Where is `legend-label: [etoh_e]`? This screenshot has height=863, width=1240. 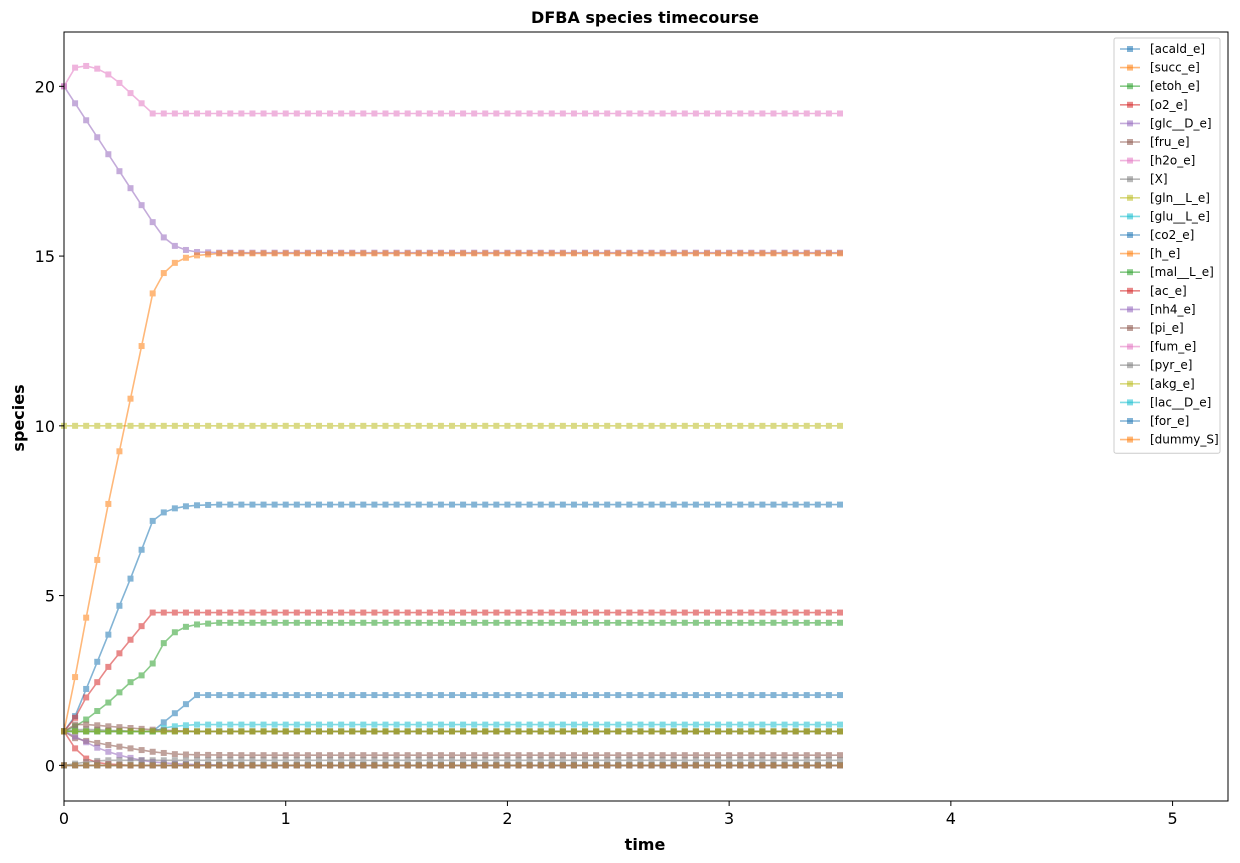
legend-label: [etoh_e] is located at coordinates (1175, 86).